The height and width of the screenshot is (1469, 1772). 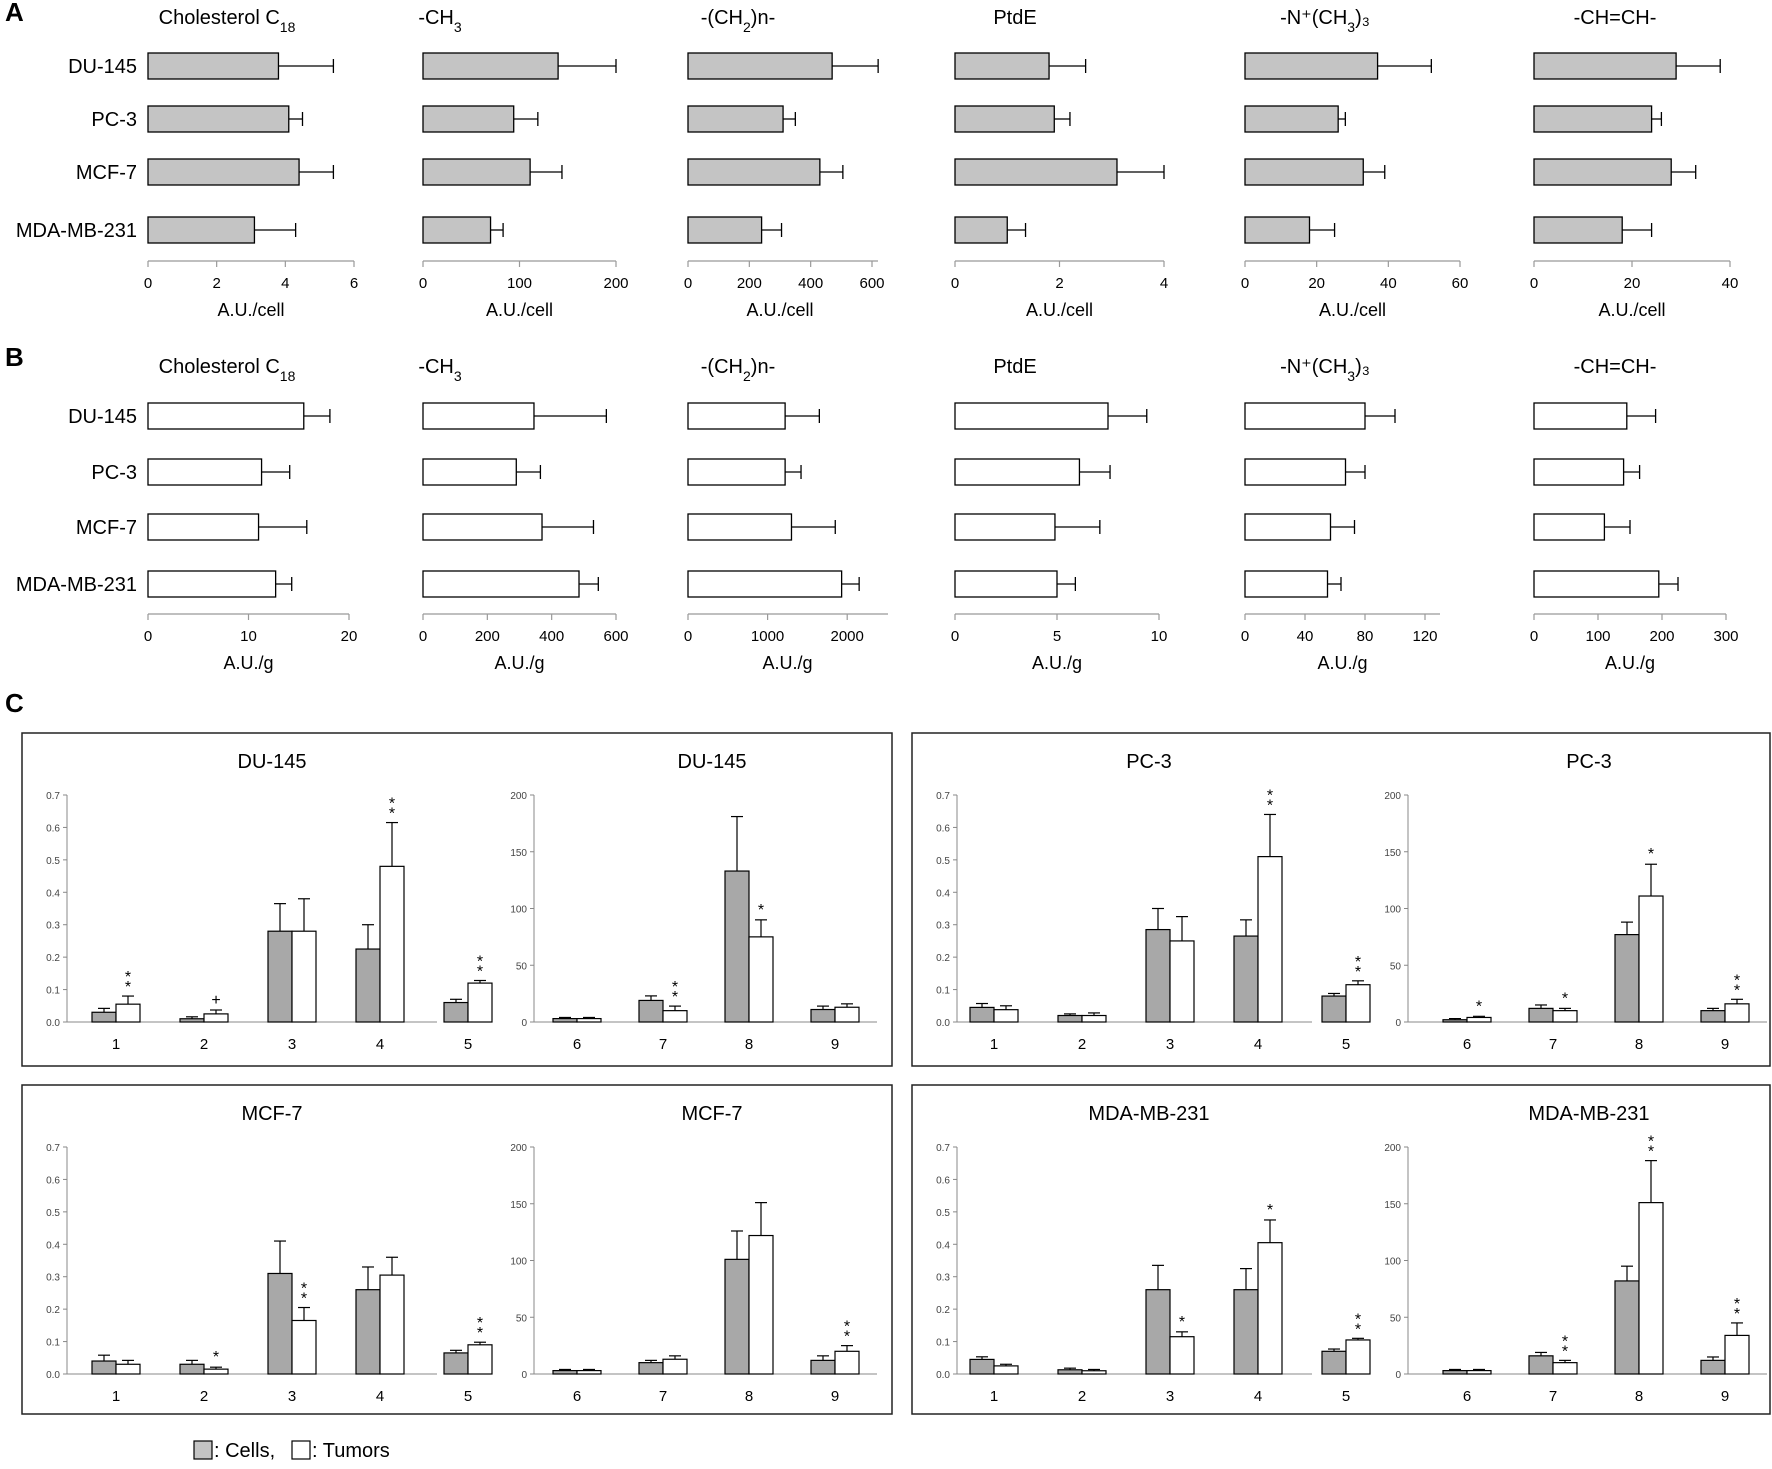 What do you see at coordinates (1565, 1351) in the screenshot?
I see `panel-c-mda-mb-231-right-significance-7-a: *` at bounding box center [1565, 1351].